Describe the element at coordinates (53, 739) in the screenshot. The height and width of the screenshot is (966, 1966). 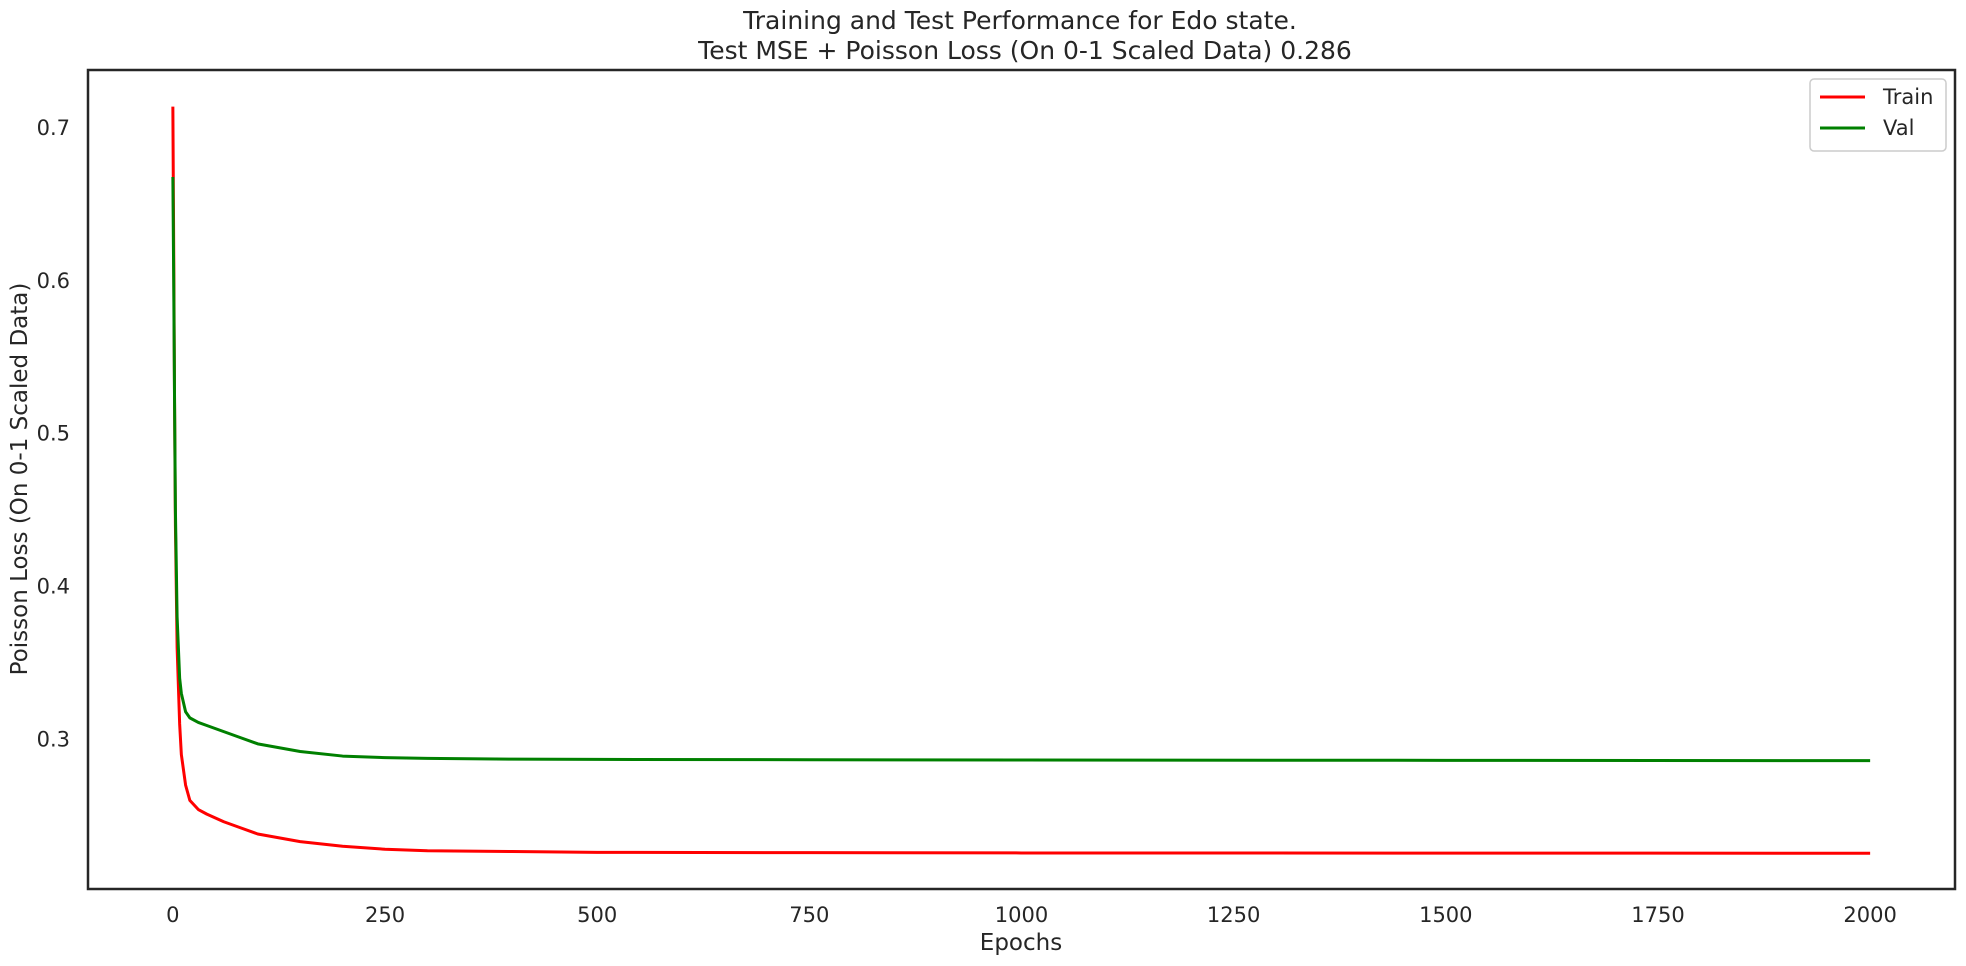
I see `y-tick-label: 0.3` at that location.